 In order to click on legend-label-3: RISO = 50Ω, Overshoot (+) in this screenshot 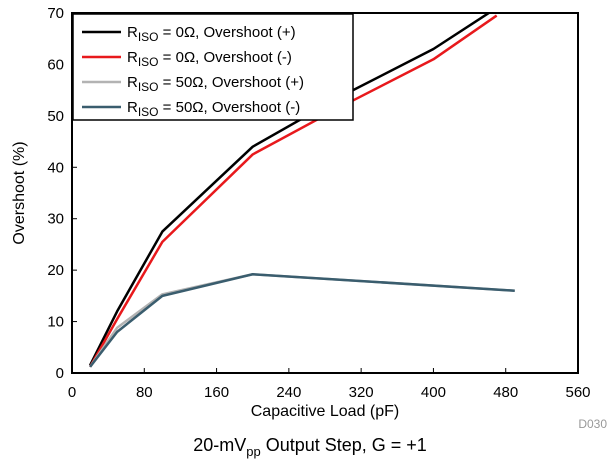, I will do `click(215, 84)`.